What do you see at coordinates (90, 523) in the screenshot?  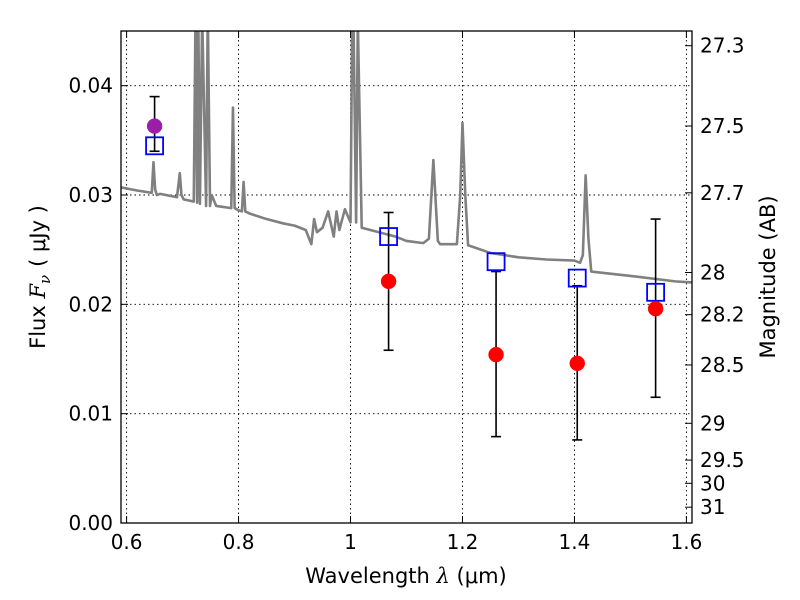 I see `y-tick-label: 0.00` at bounding box center [90, 523].